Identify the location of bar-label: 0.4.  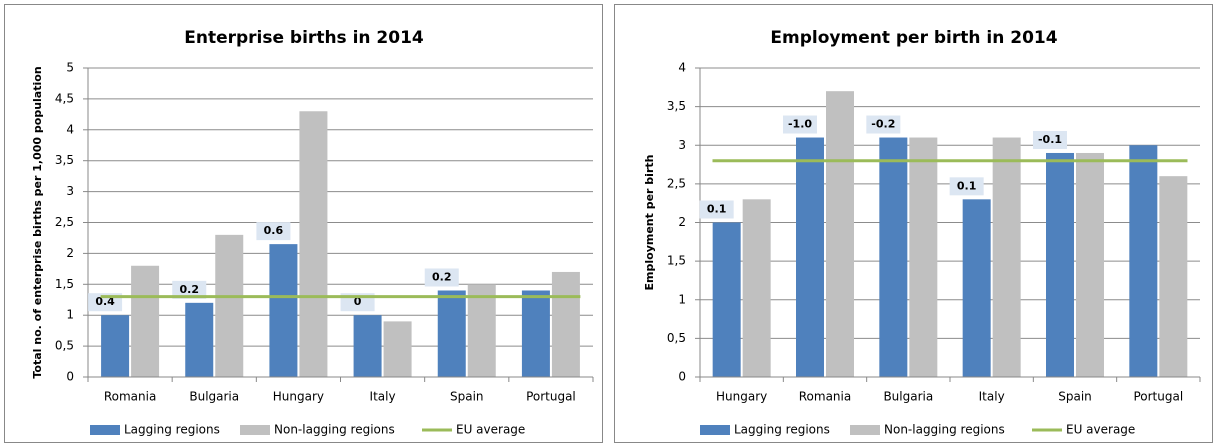
(105, 301).